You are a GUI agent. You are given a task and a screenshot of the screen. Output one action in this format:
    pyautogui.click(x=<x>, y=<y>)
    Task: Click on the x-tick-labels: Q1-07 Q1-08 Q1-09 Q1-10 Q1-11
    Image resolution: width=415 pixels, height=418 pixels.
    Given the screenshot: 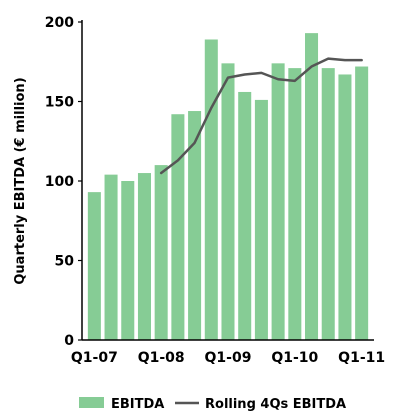 What is the action you would take?
    pyautogui.click(x=228, y=358)
    